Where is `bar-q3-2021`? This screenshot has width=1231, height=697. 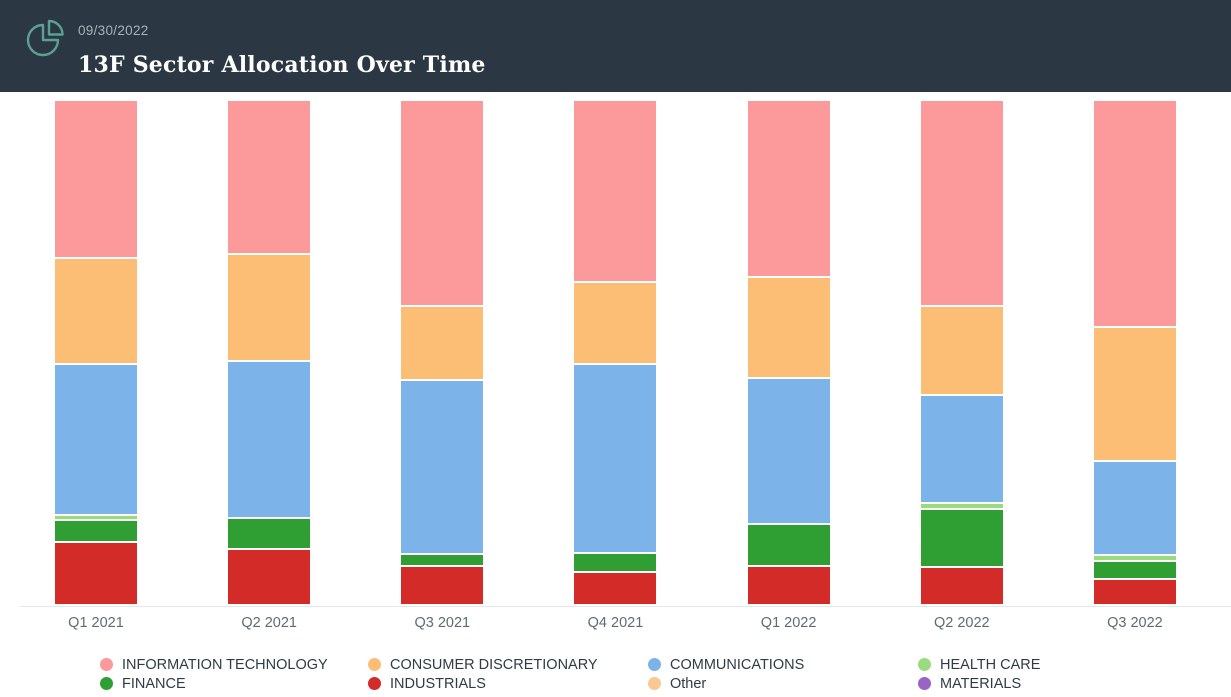 bar-q3-2021 is located at coordinates (442, 352).